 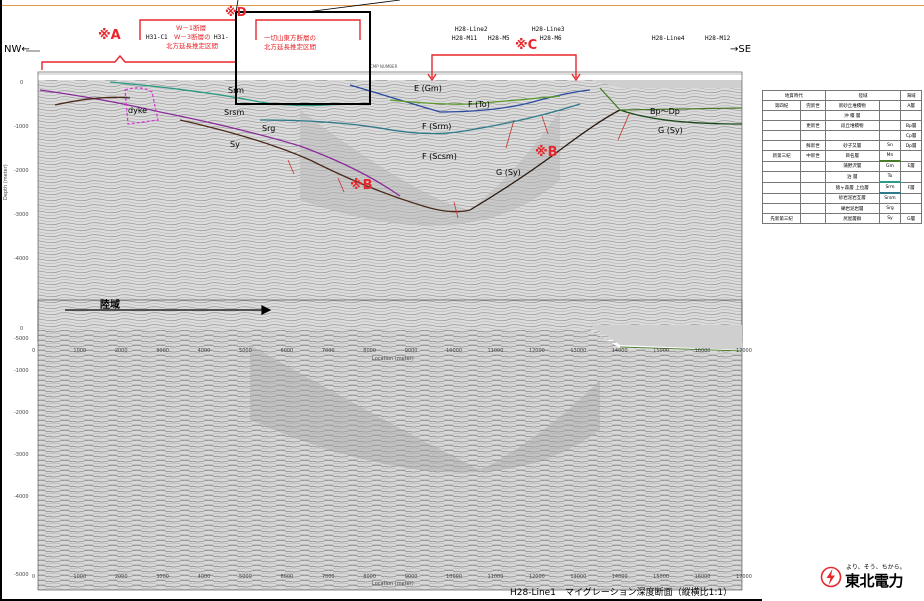 I want to click on lower-distance-tick: 2000, so click(x=121, y=577).